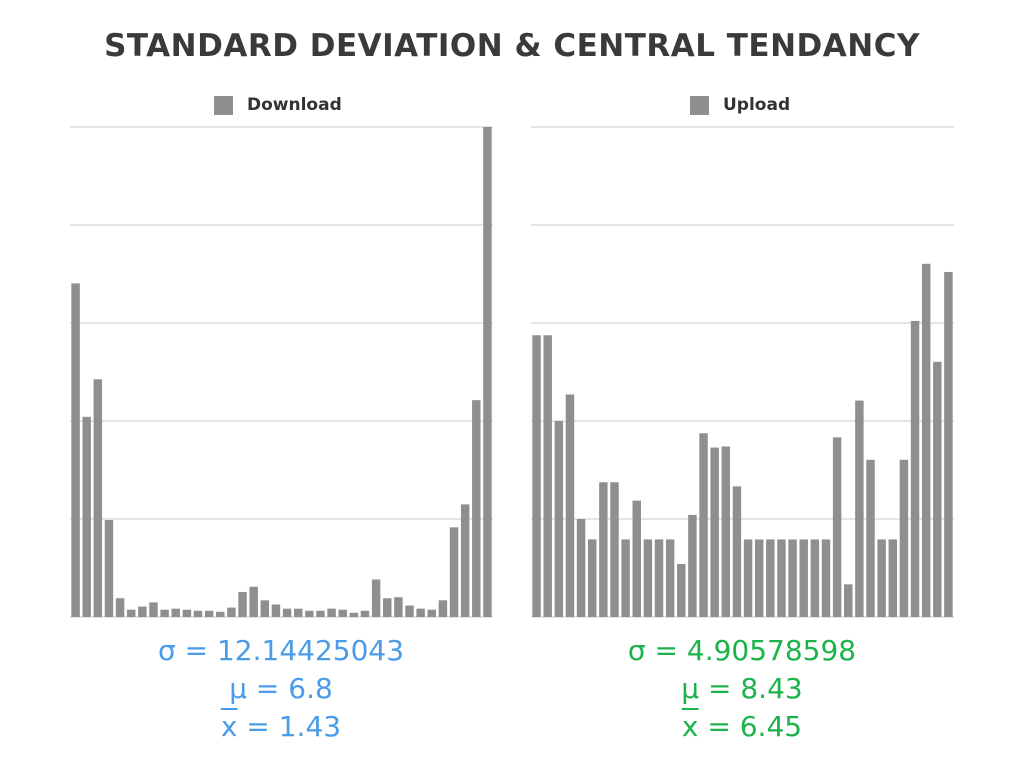 The width and height of the screenshot is (1024, 768). Describe the element at coordinates (289, 726) in the screenshot. I see `download-xbar-value: = 1.43` at that location.